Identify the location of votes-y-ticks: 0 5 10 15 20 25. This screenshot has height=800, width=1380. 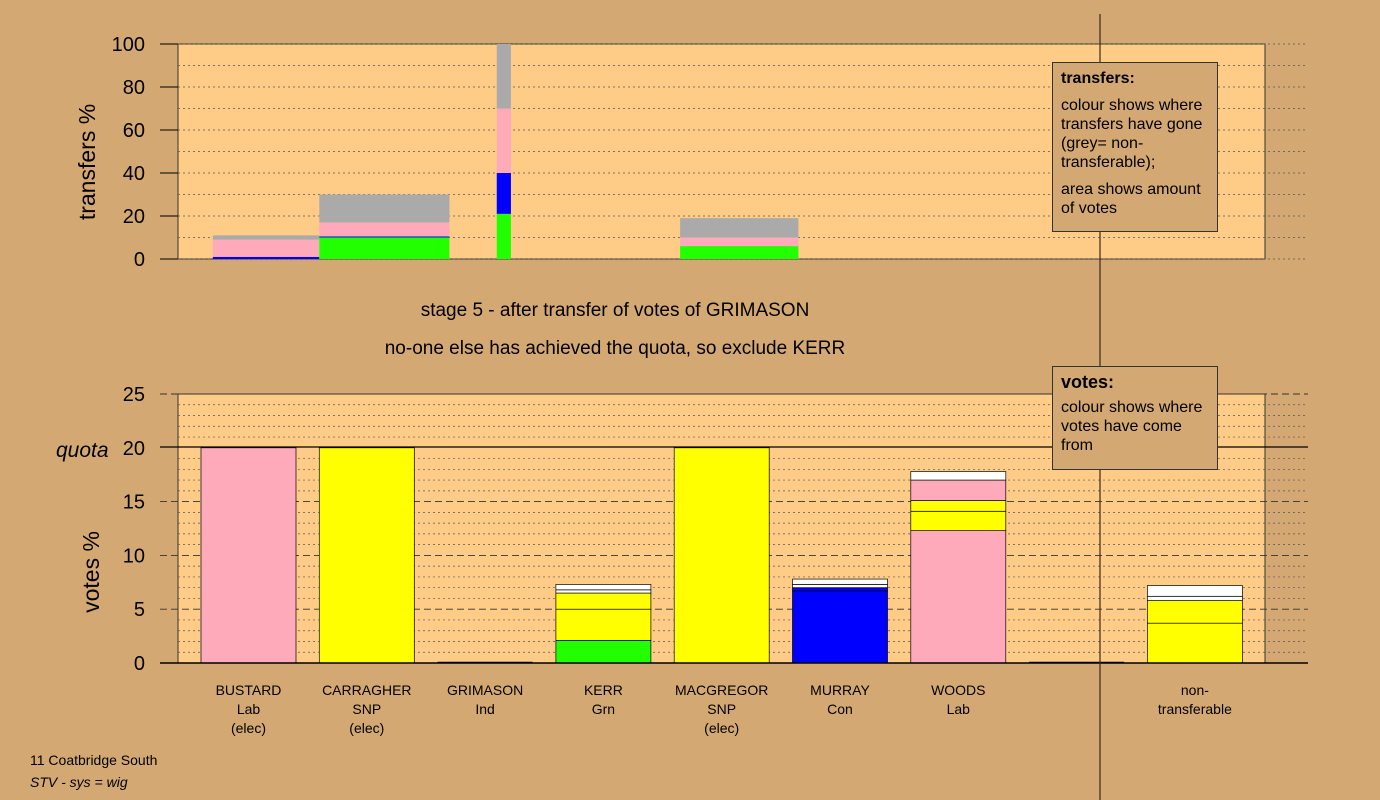
(134, 529).